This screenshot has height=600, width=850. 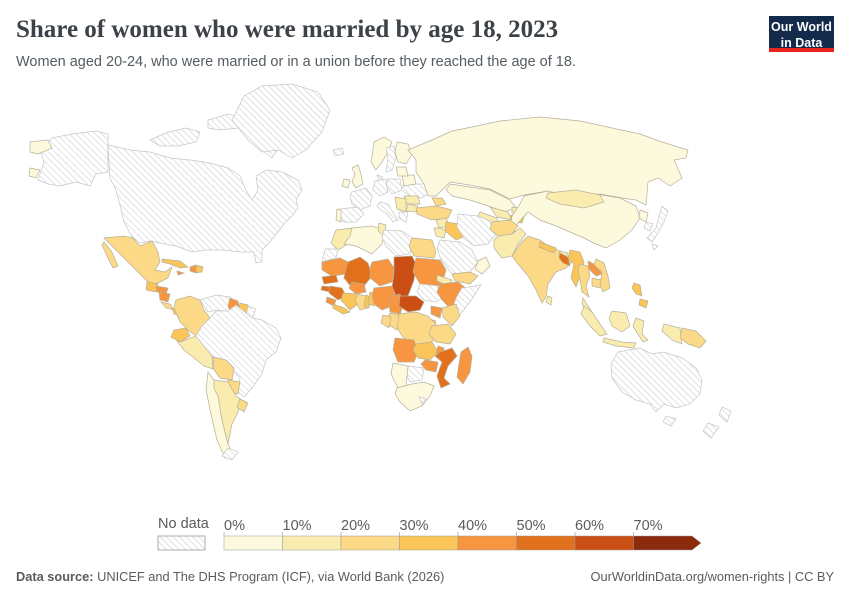 What do you see at coordinates (472, 526) in the screenshot?
I see `svg-text: 40%` at bounding box center [472, 526].